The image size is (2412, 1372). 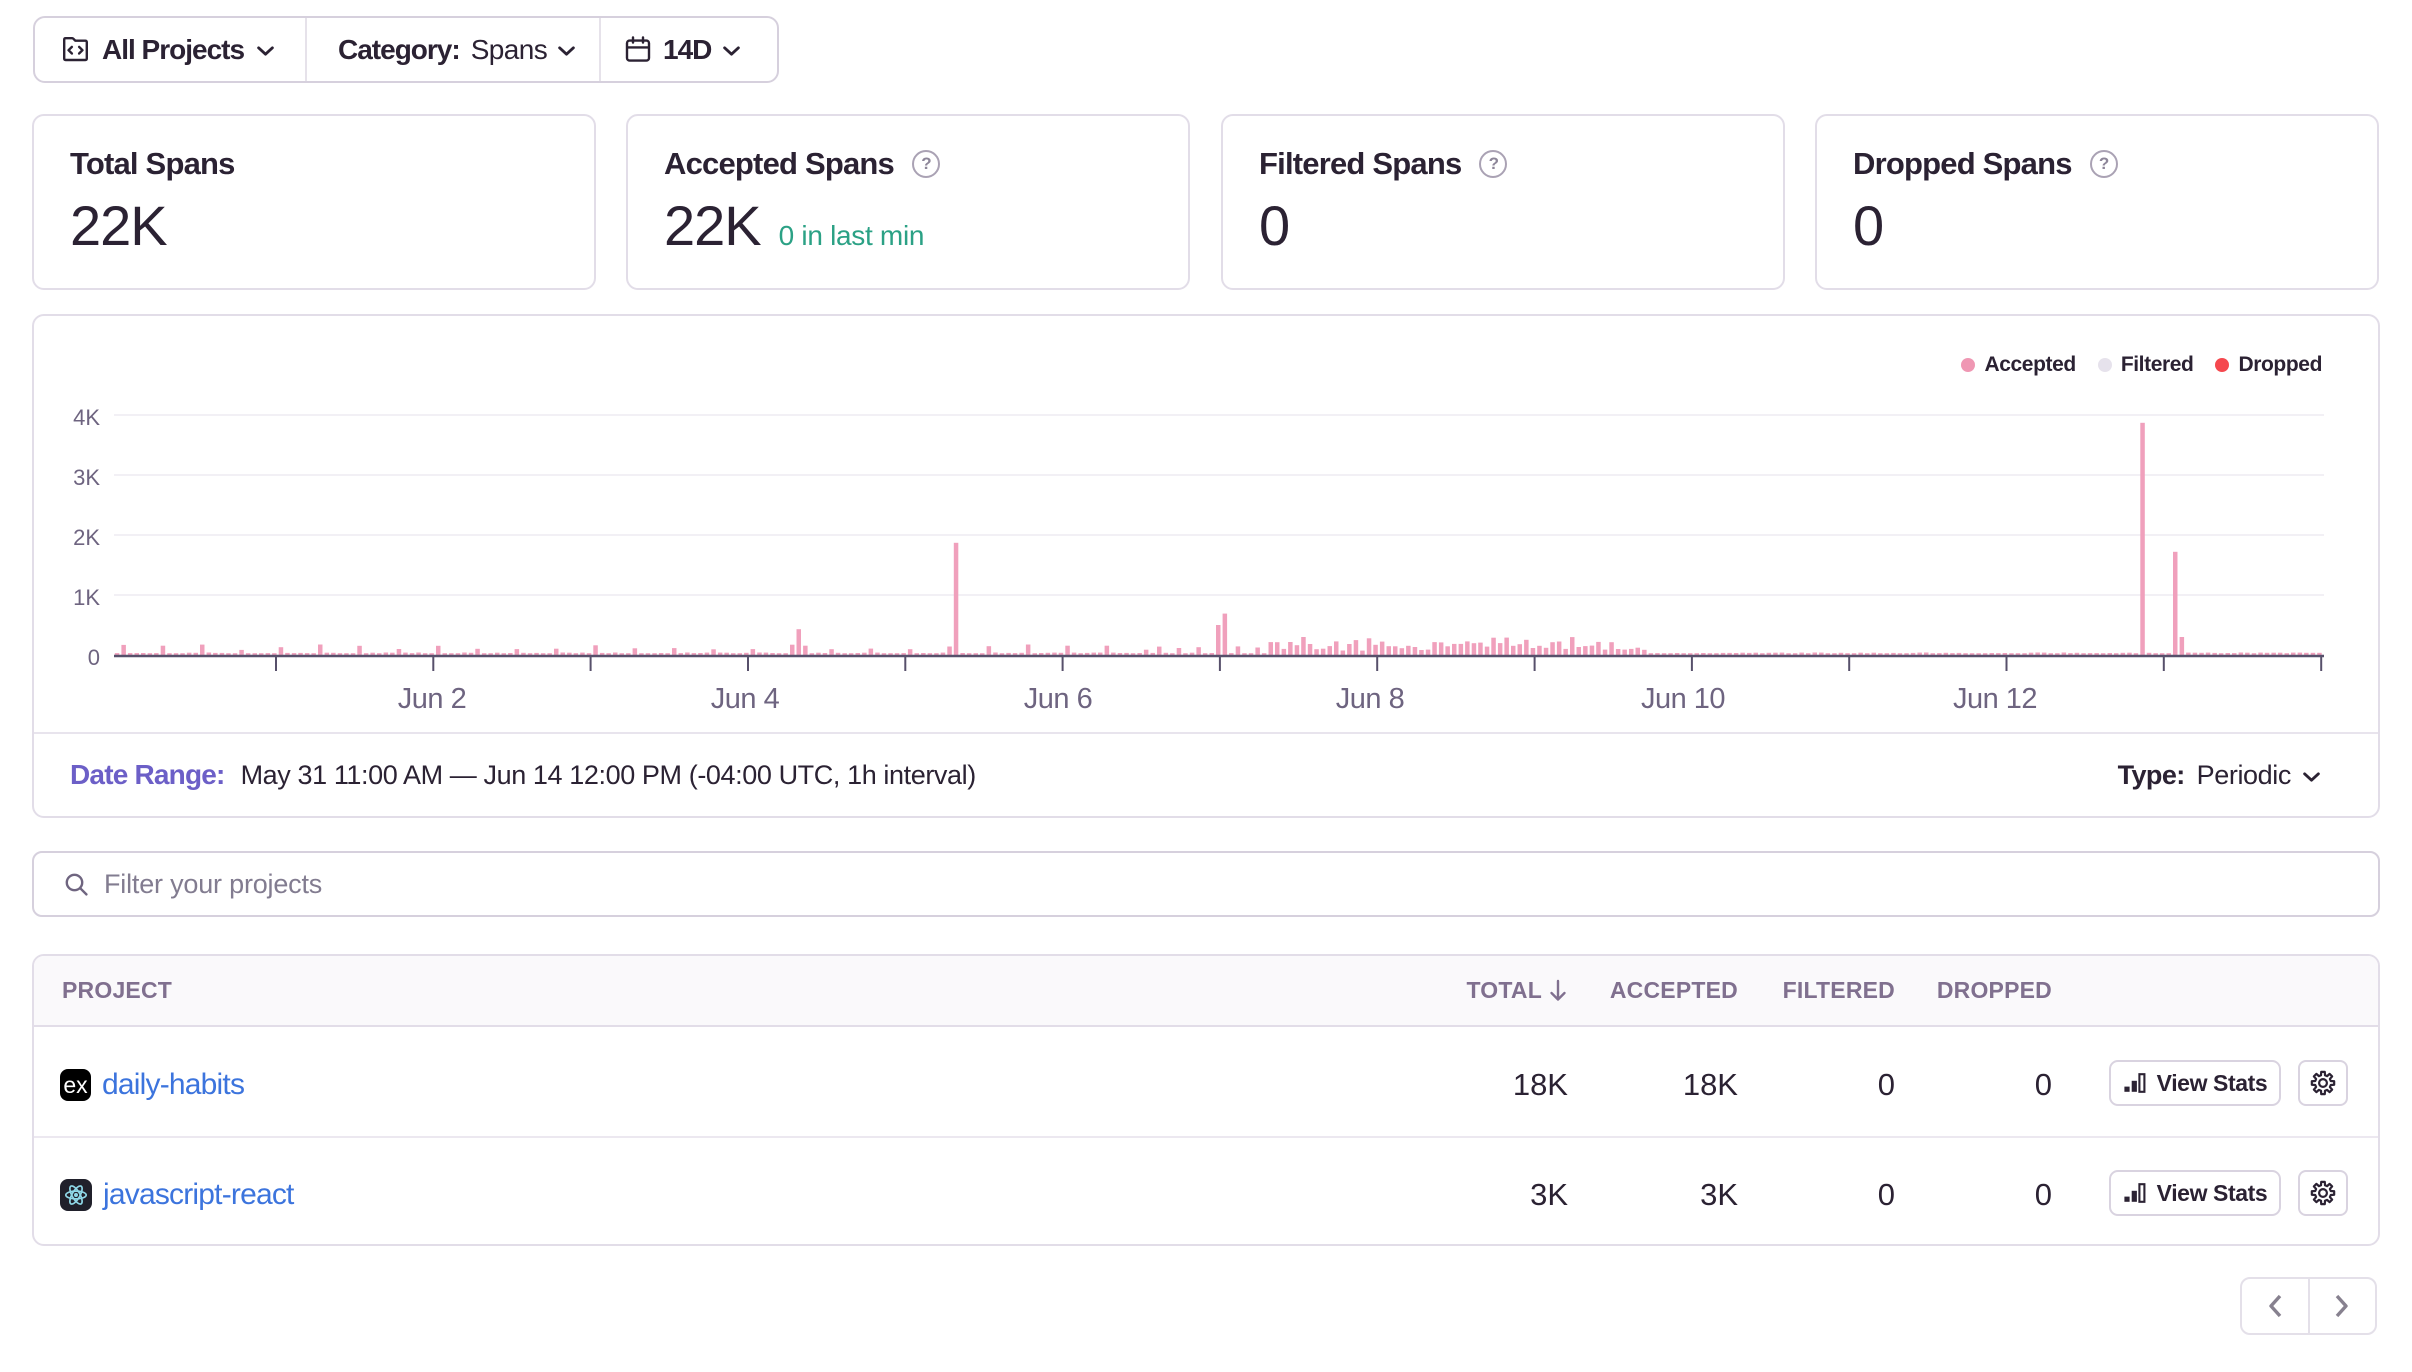 I want to click on svg-text: 4K, so click(x=86, y=417).